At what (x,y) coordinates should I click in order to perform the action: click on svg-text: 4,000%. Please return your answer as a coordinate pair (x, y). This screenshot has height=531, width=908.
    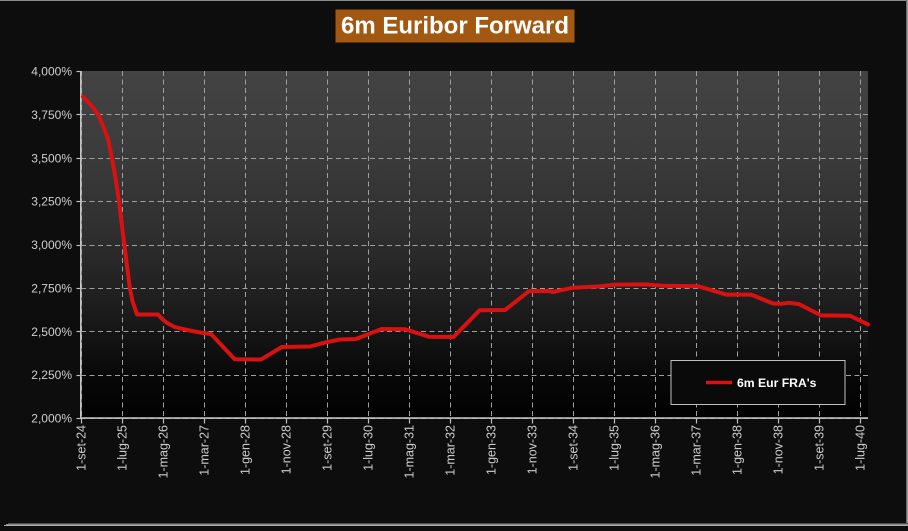
    Looking at the image, I should click on (51, 72).